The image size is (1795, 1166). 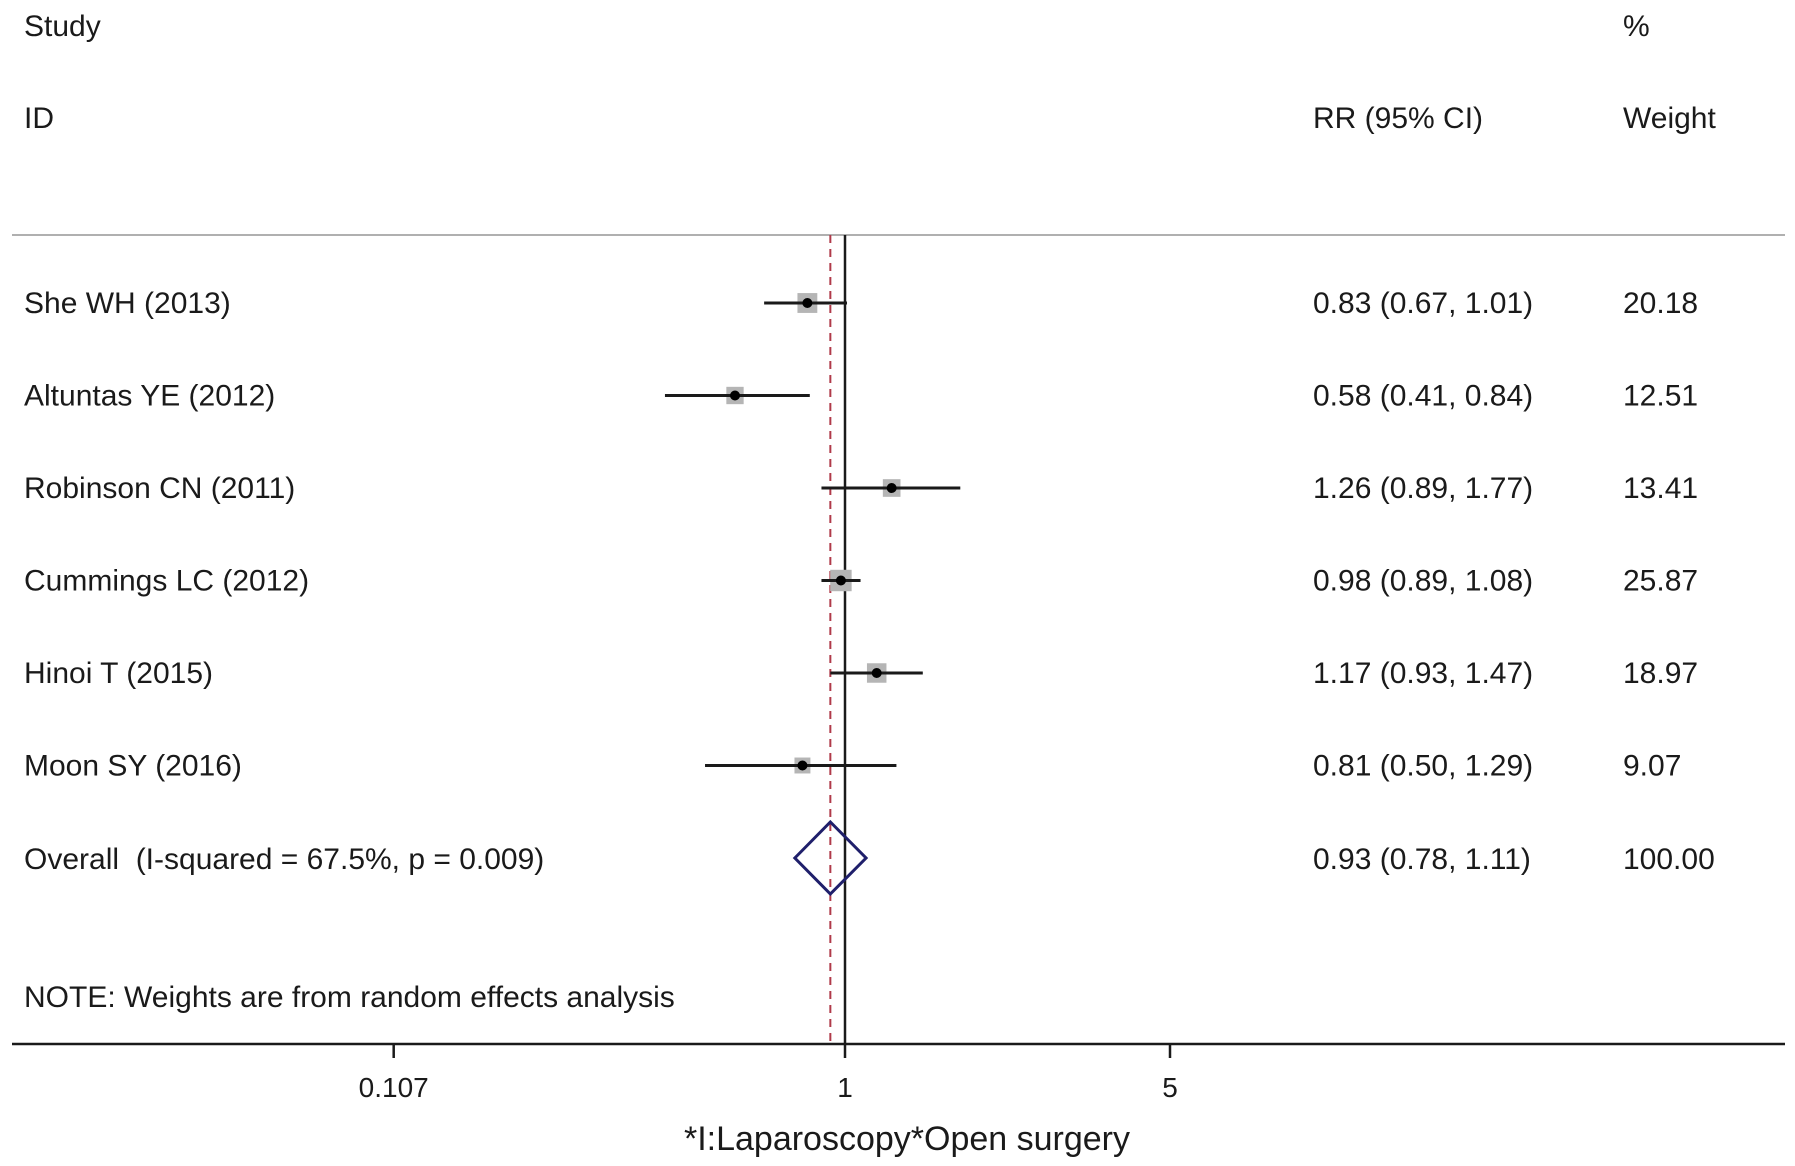 What do you see at coordinates (1636, 26) in the screenshot?
I see `header-percent: %` at bounding box center [1636, 26].